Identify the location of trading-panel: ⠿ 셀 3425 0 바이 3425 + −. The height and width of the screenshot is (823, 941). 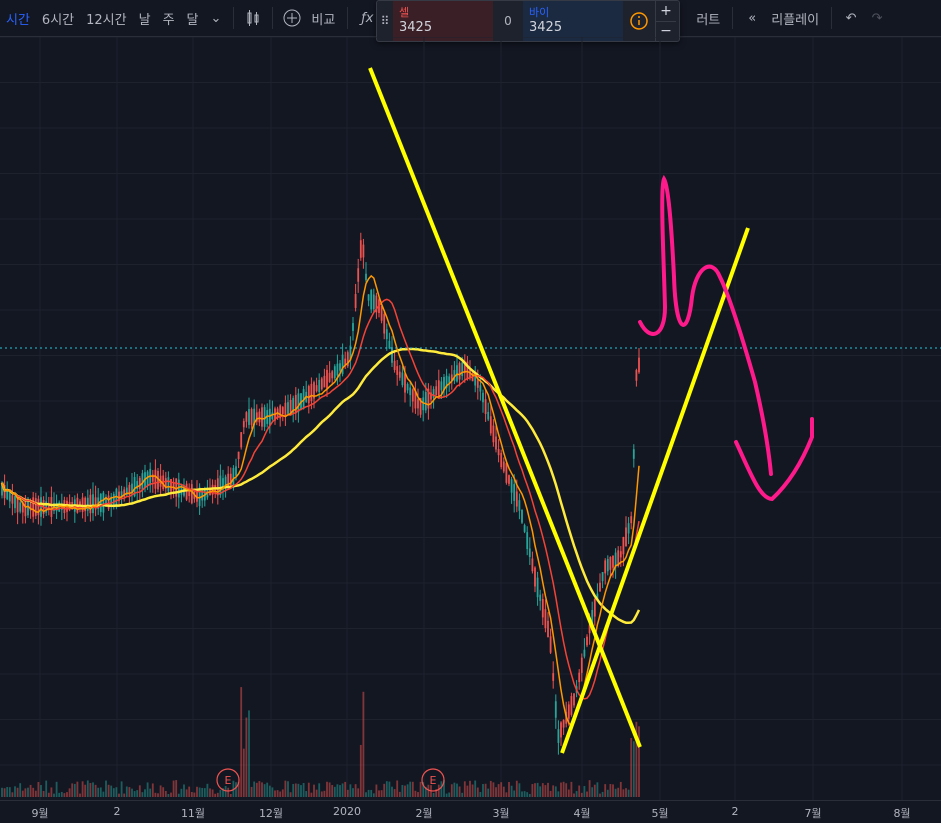
(528, 21).